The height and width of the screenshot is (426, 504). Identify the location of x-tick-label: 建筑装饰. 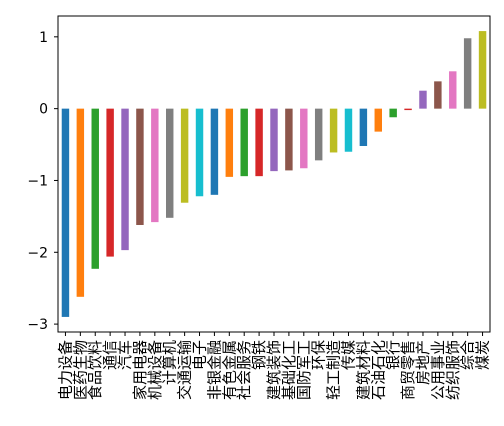
(274, 370).